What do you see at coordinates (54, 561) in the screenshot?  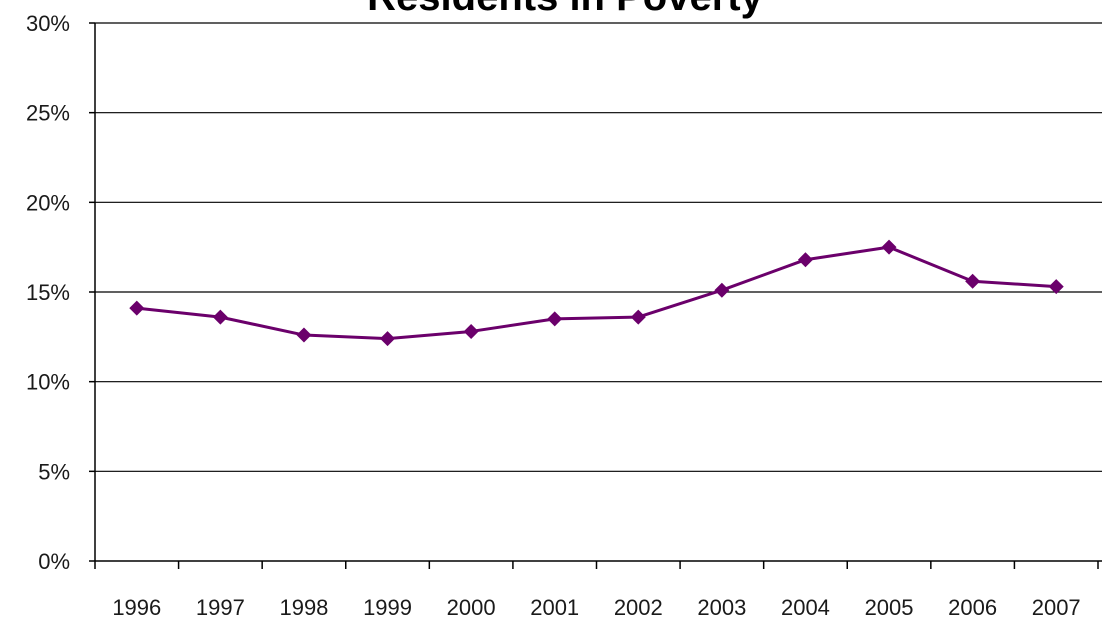 I see `y-tick-label: 0%` at bounding box center [54, 561].